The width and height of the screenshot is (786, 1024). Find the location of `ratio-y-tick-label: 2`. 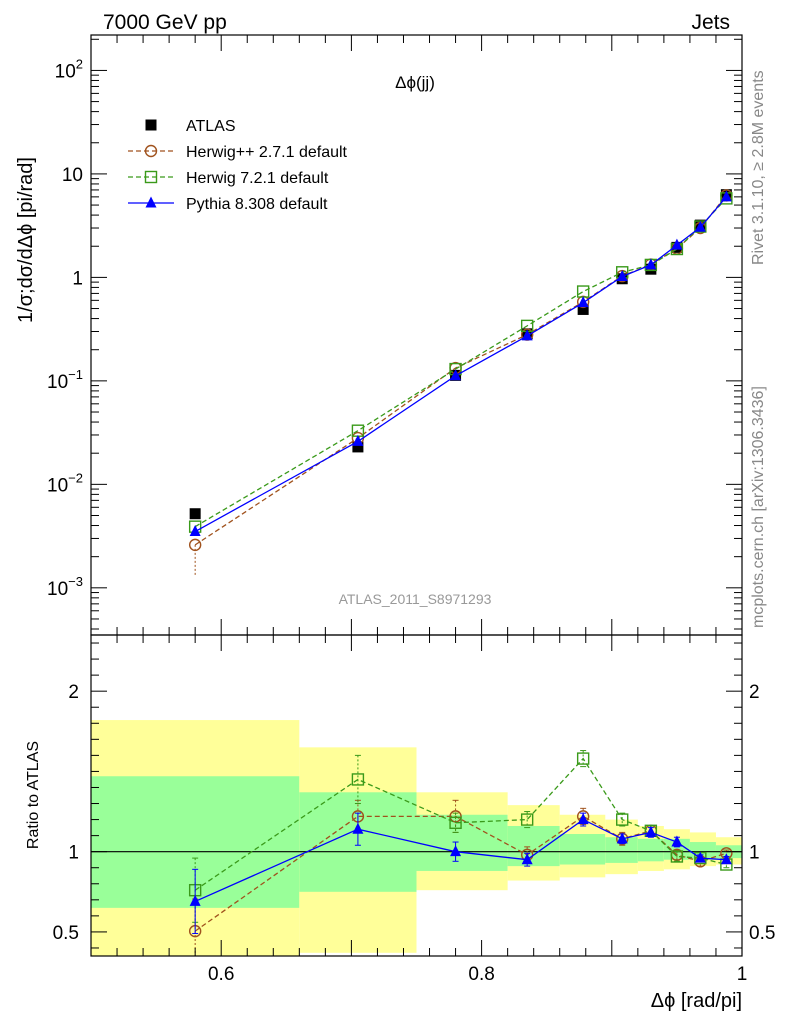

ratio-y-tick-label: 2 is located at coordinates (73, 692).